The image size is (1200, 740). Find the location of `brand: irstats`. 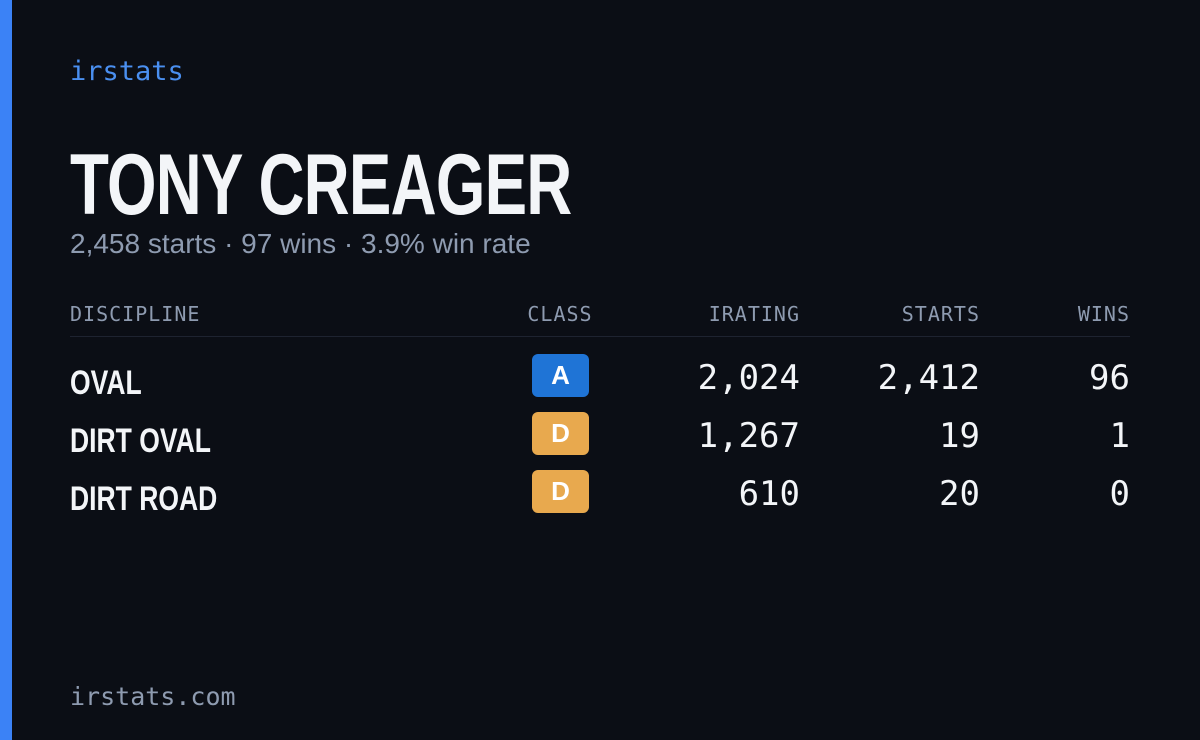

brand: irstats is located at coordinates (127, 71).